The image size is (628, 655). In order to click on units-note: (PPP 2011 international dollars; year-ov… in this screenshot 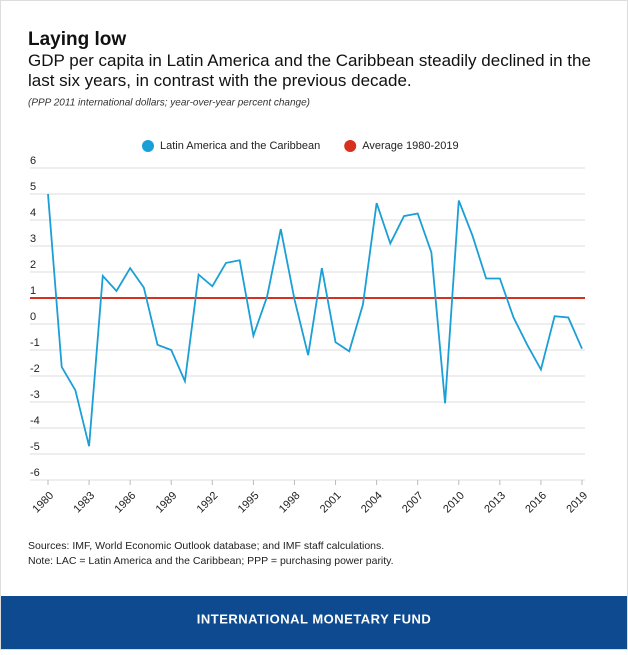, I will do `click(169, 103)`.